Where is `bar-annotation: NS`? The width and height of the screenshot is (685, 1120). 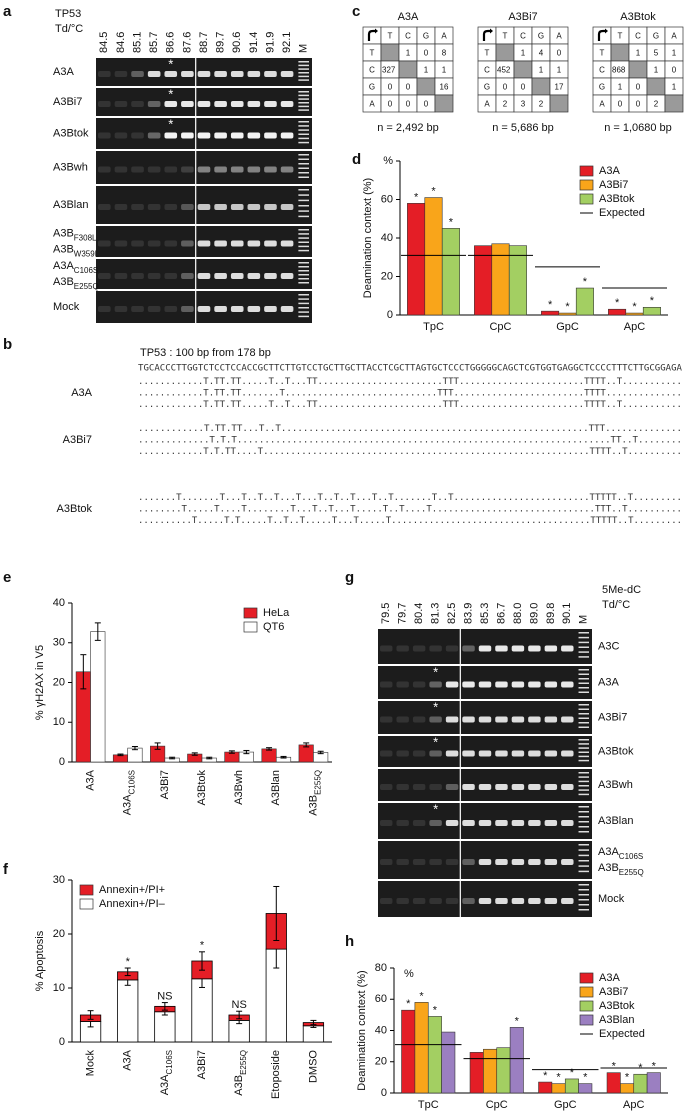 bar-annotation: NS is located at coordinates (239, 1005).